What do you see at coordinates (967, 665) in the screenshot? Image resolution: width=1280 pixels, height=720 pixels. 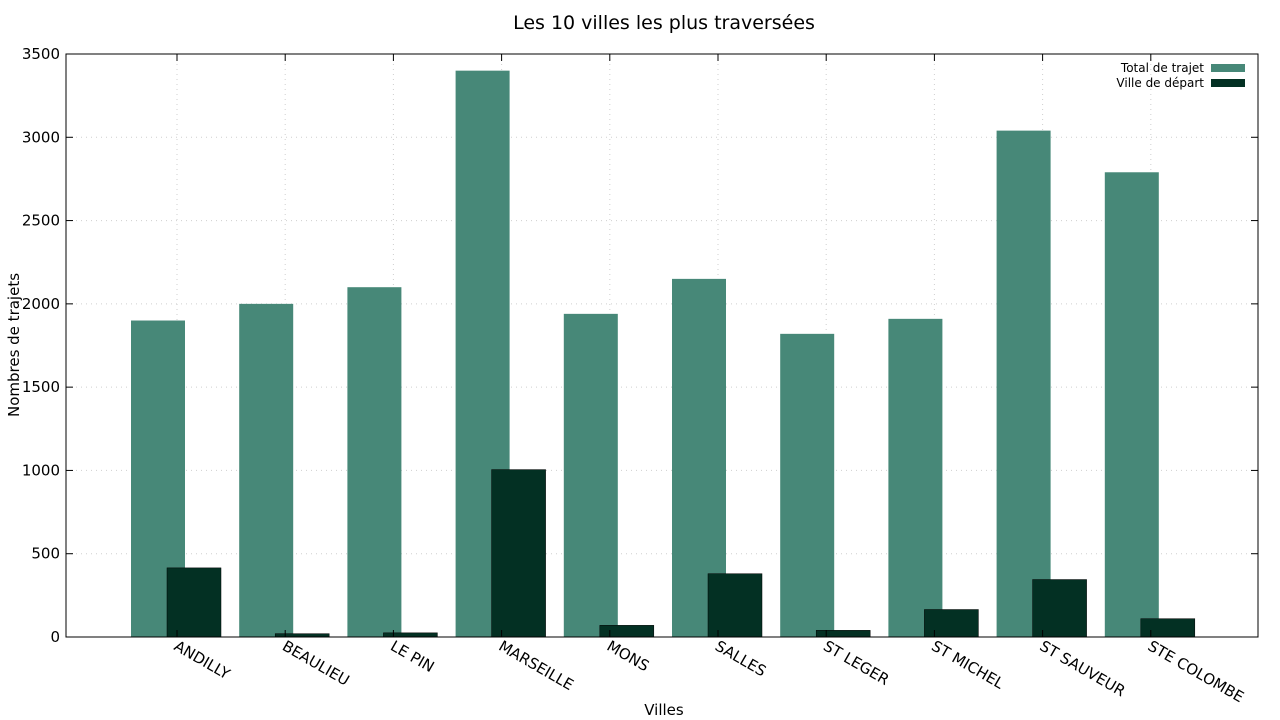 I see `x-tick-label: ST MICHEL` at bounding box center [967, 665].